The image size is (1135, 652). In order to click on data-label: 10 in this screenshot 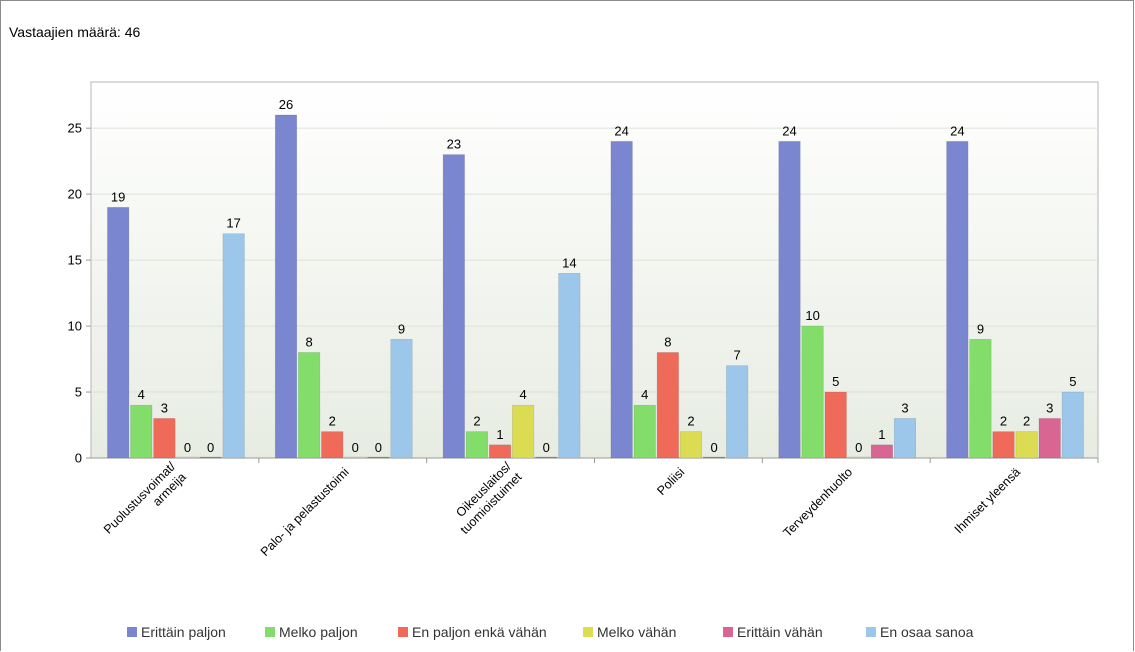, I will do `click(812, 315)`.